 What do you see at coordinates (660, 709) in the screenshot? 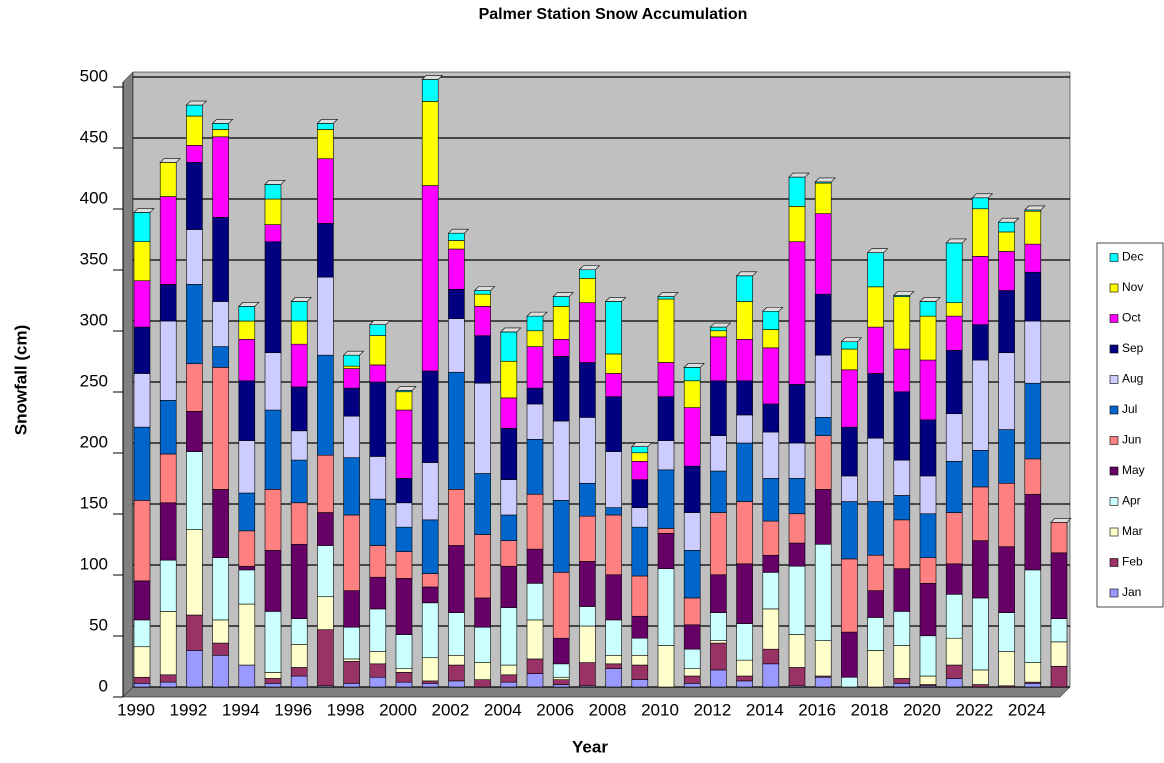
I see `x-tick-label: 2010` at bounding box center [660, 709].